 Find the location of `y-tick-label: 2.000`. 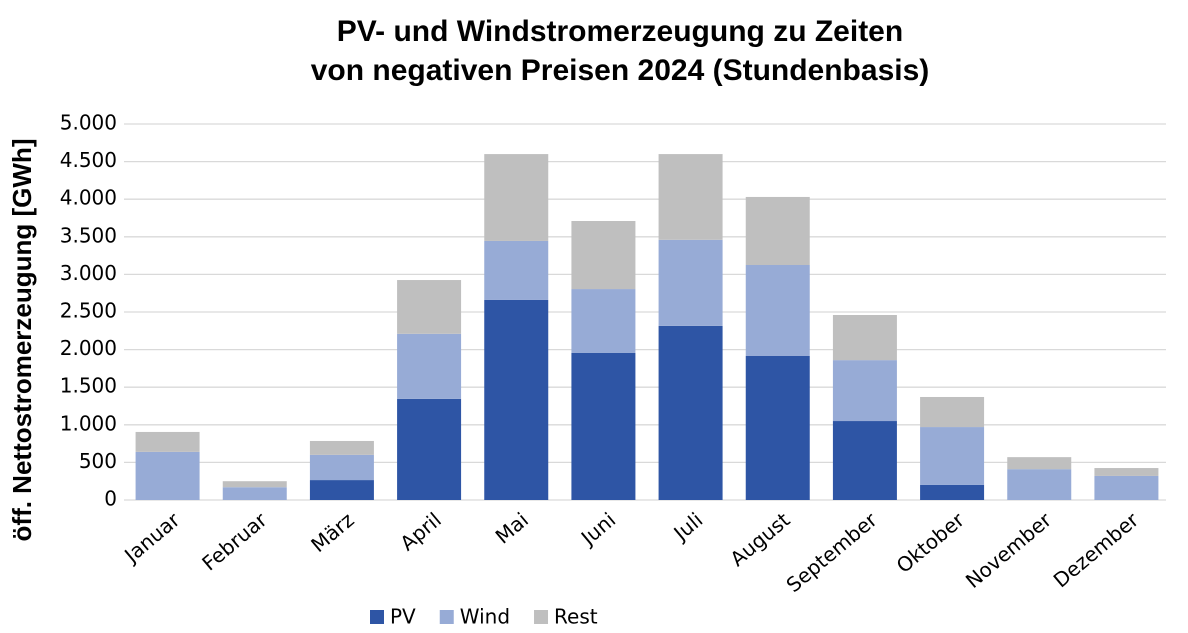

y-tick-label: 2.000 is located at coordinates (88, 348).